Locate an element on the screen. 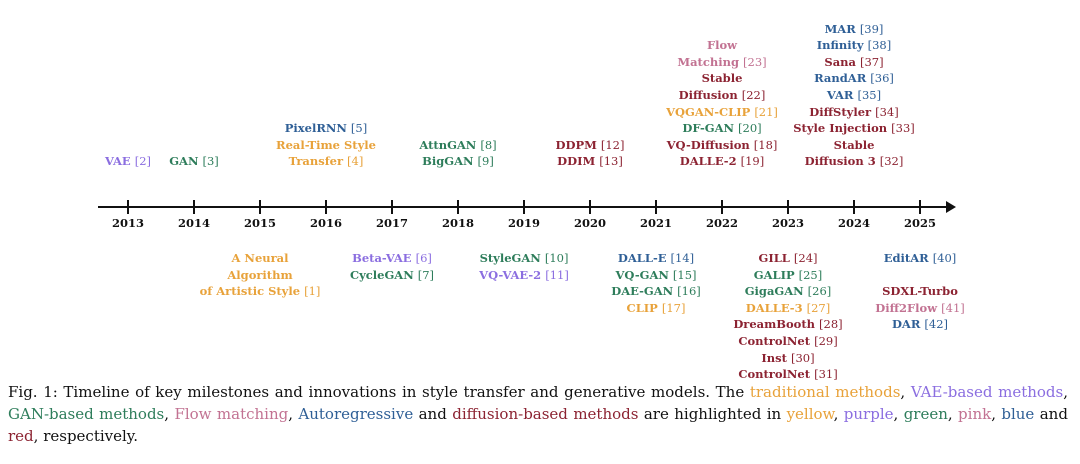 The width and height of the screenshot is (1080, 464). milestone-item: GILL [24] is located at coordinates (788, 258).